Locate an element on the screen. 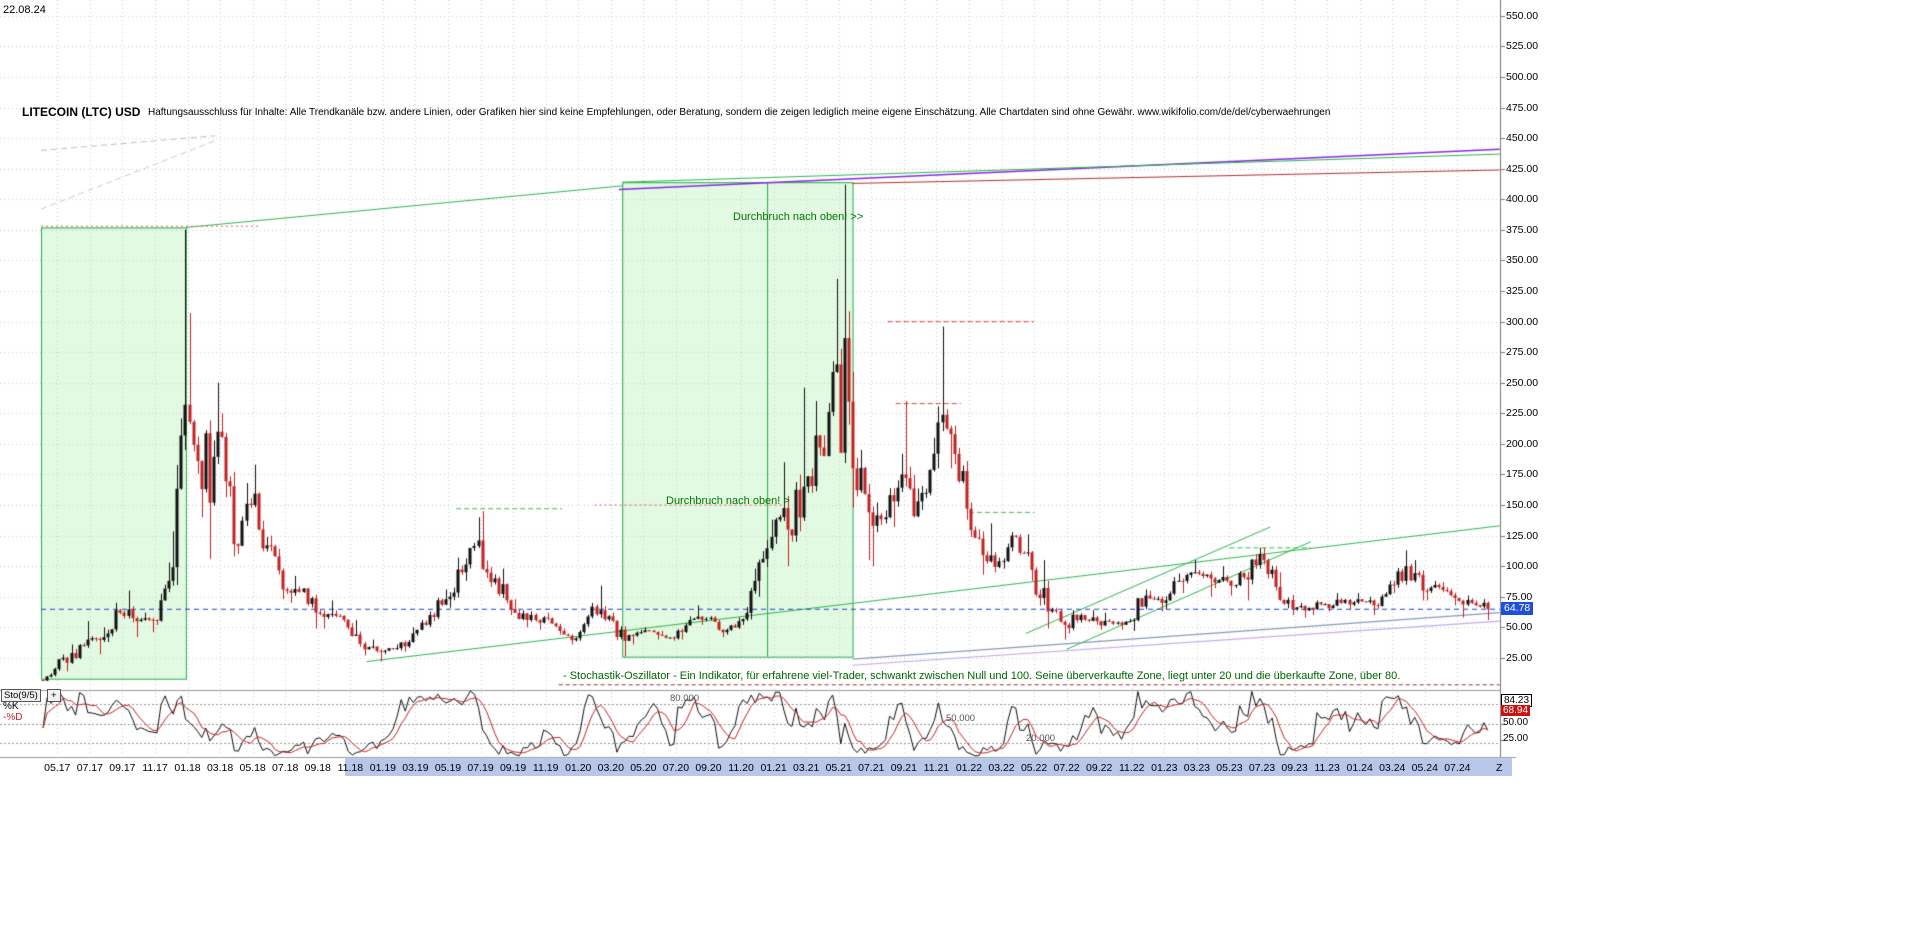 This screenshot has width=1916, height=948. date-tick-label: 05.23 is located at coordinates (1229, 768).